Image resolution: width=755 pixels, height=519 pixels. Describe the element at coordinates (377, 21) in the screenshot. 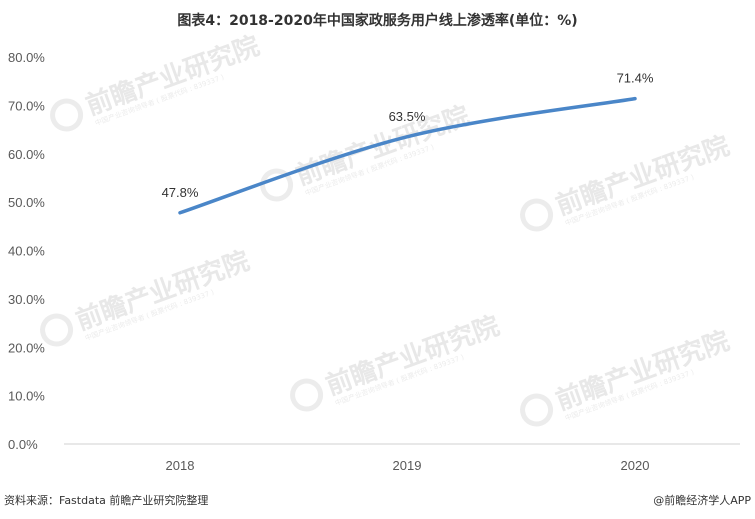

I see `chart-title: 图表4：2018-2020年中国家政服务用户线上渗透率(单位：%)` at that location.